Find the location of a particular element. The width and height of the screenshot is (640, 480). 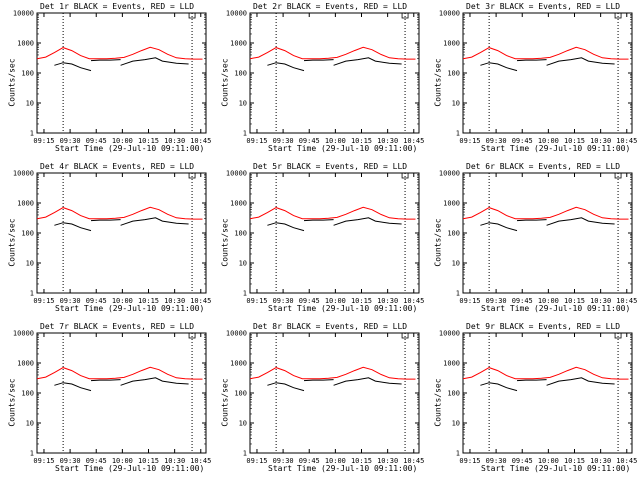

panel-title: Det 6r BLACK = Events, RED = LLD is located at coordinates (543, 166).